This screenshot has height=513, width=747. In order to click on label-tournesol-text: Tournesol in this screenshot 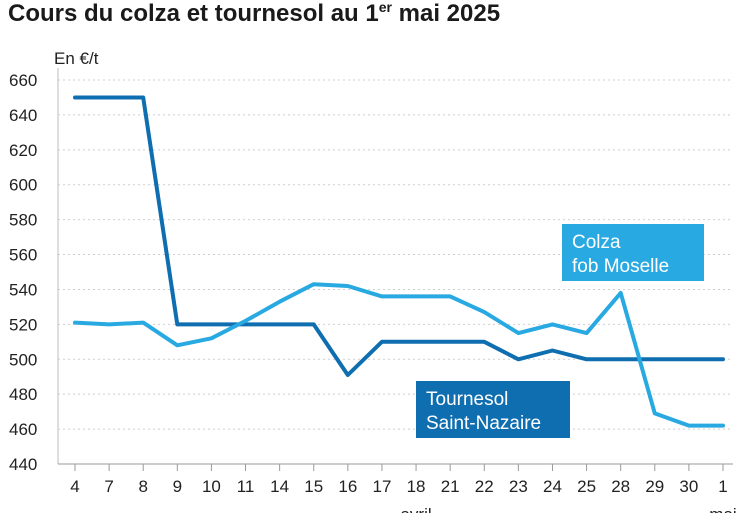, I will do `click(467, 399)`.